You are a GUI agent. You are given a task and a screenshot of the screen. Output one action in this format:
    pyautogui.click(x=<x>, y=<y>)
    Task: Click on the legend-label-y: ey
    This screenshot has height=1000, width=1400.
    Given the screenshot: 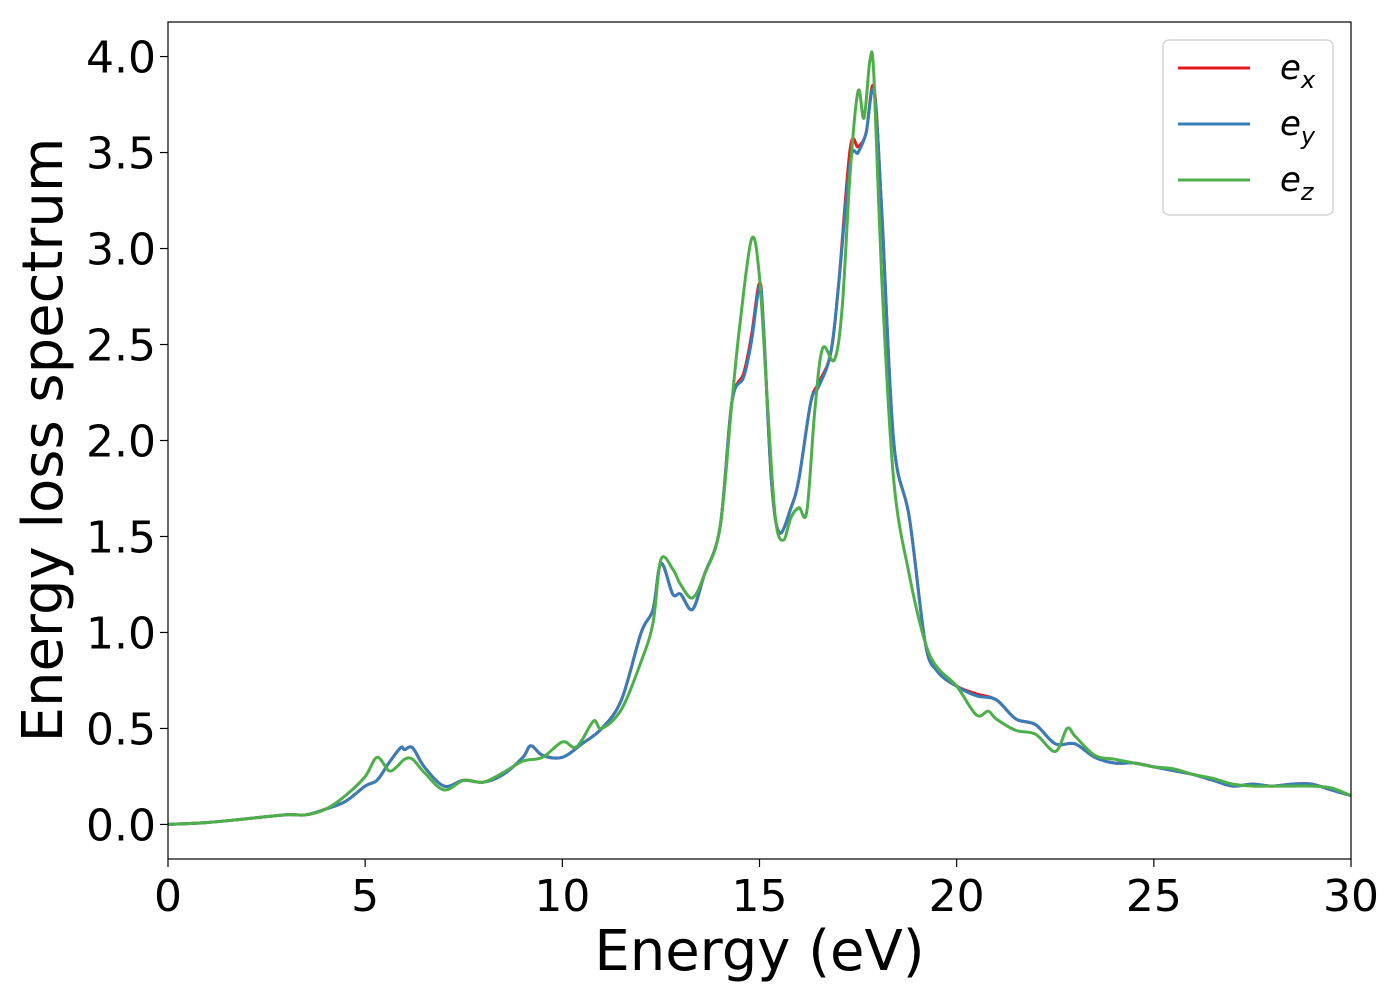 What is the action you would take?
    pyautogui.click(x=1298, y=127)
    